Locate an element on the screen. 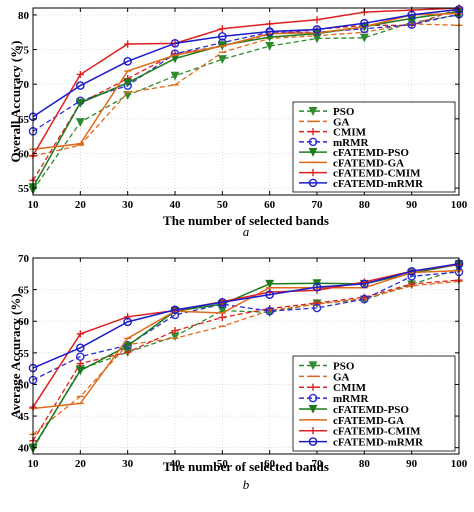 This screenshot has height=512, width=474. x-tick-label: 10 is located at coordinates (34, 464).